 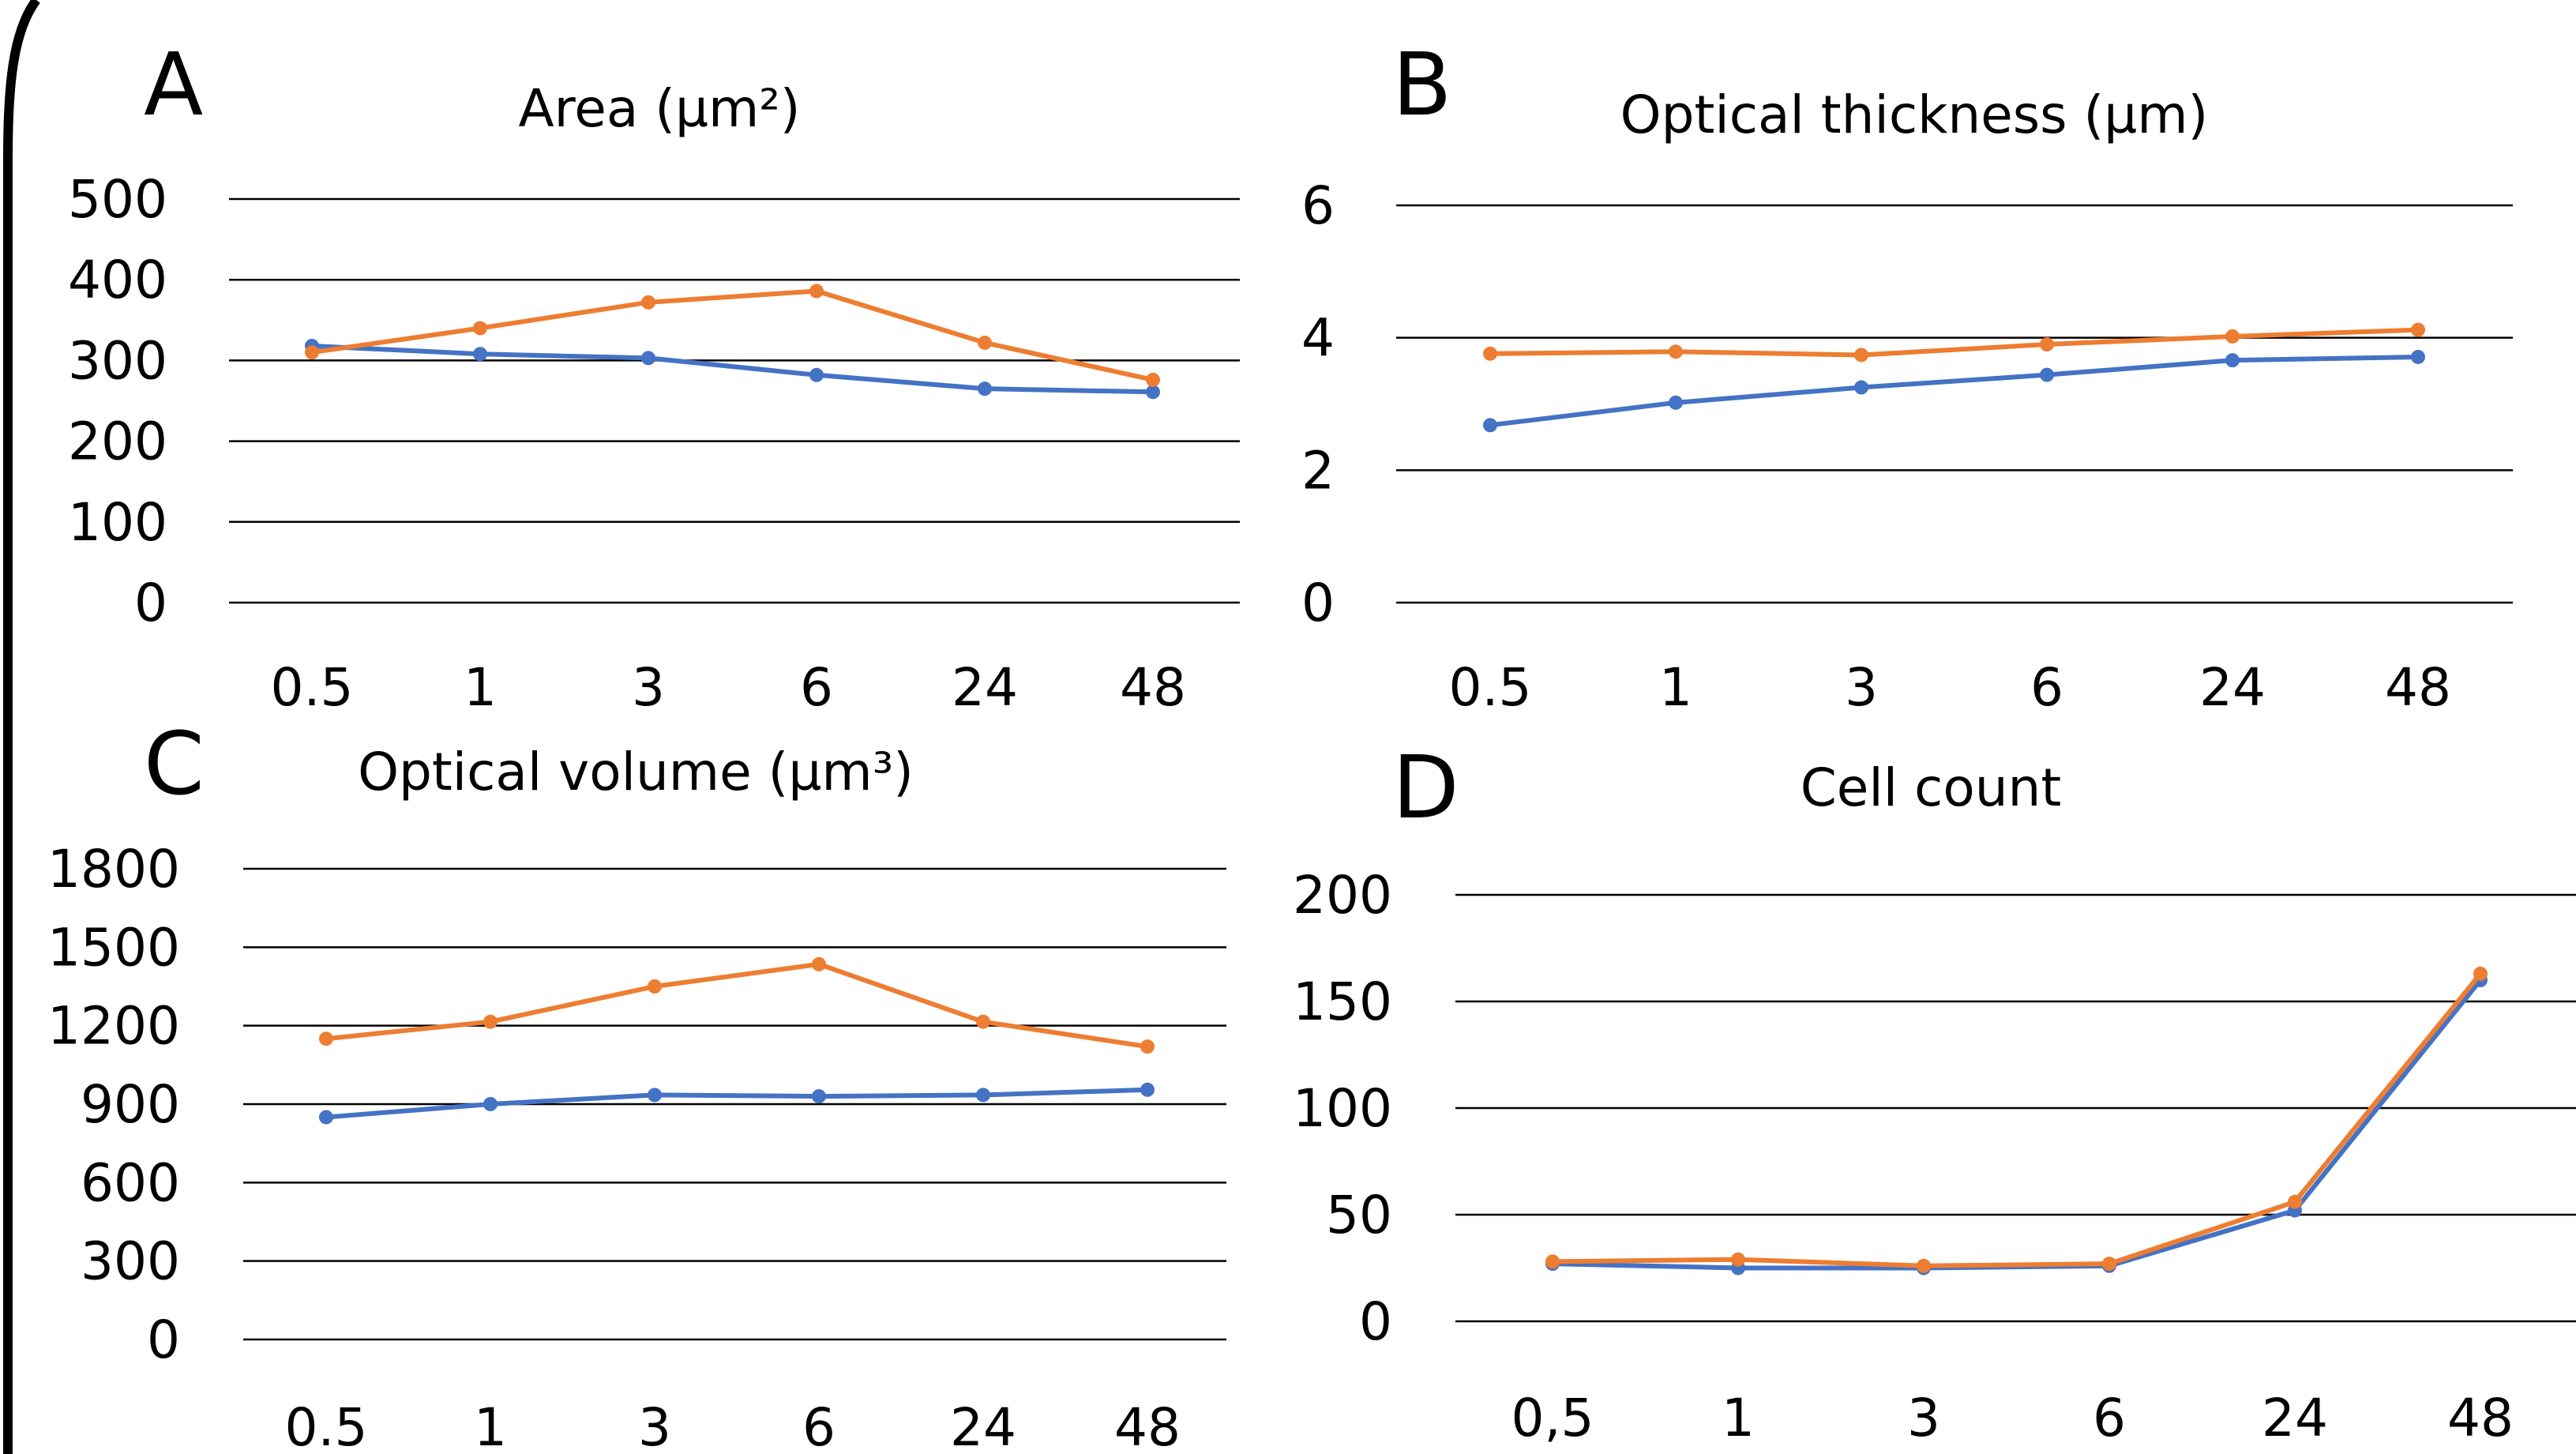 I want to click on y-tick-label-c-300: 300, so click(x=130, y=1261).